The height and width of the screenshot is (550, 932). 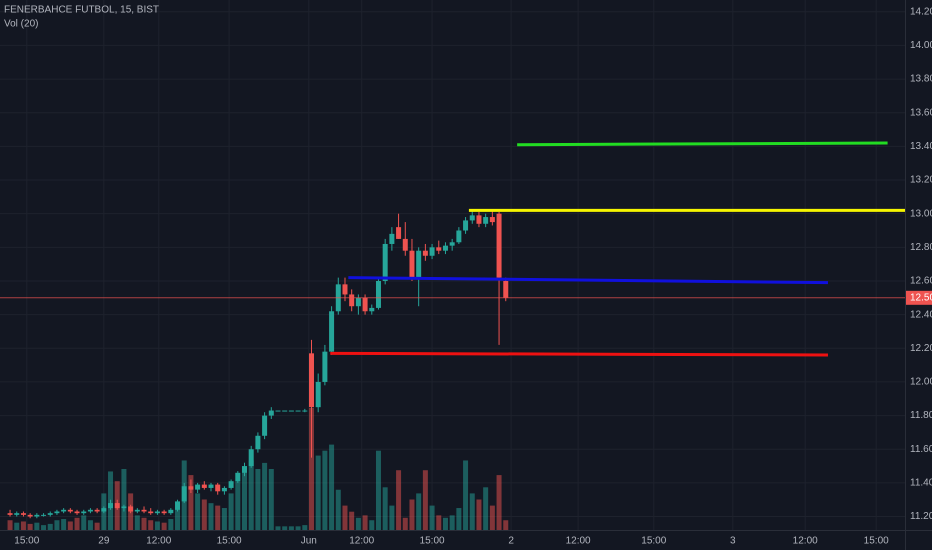 I want to click on y-tick-label: 13.40, so click(x=921, y=146).